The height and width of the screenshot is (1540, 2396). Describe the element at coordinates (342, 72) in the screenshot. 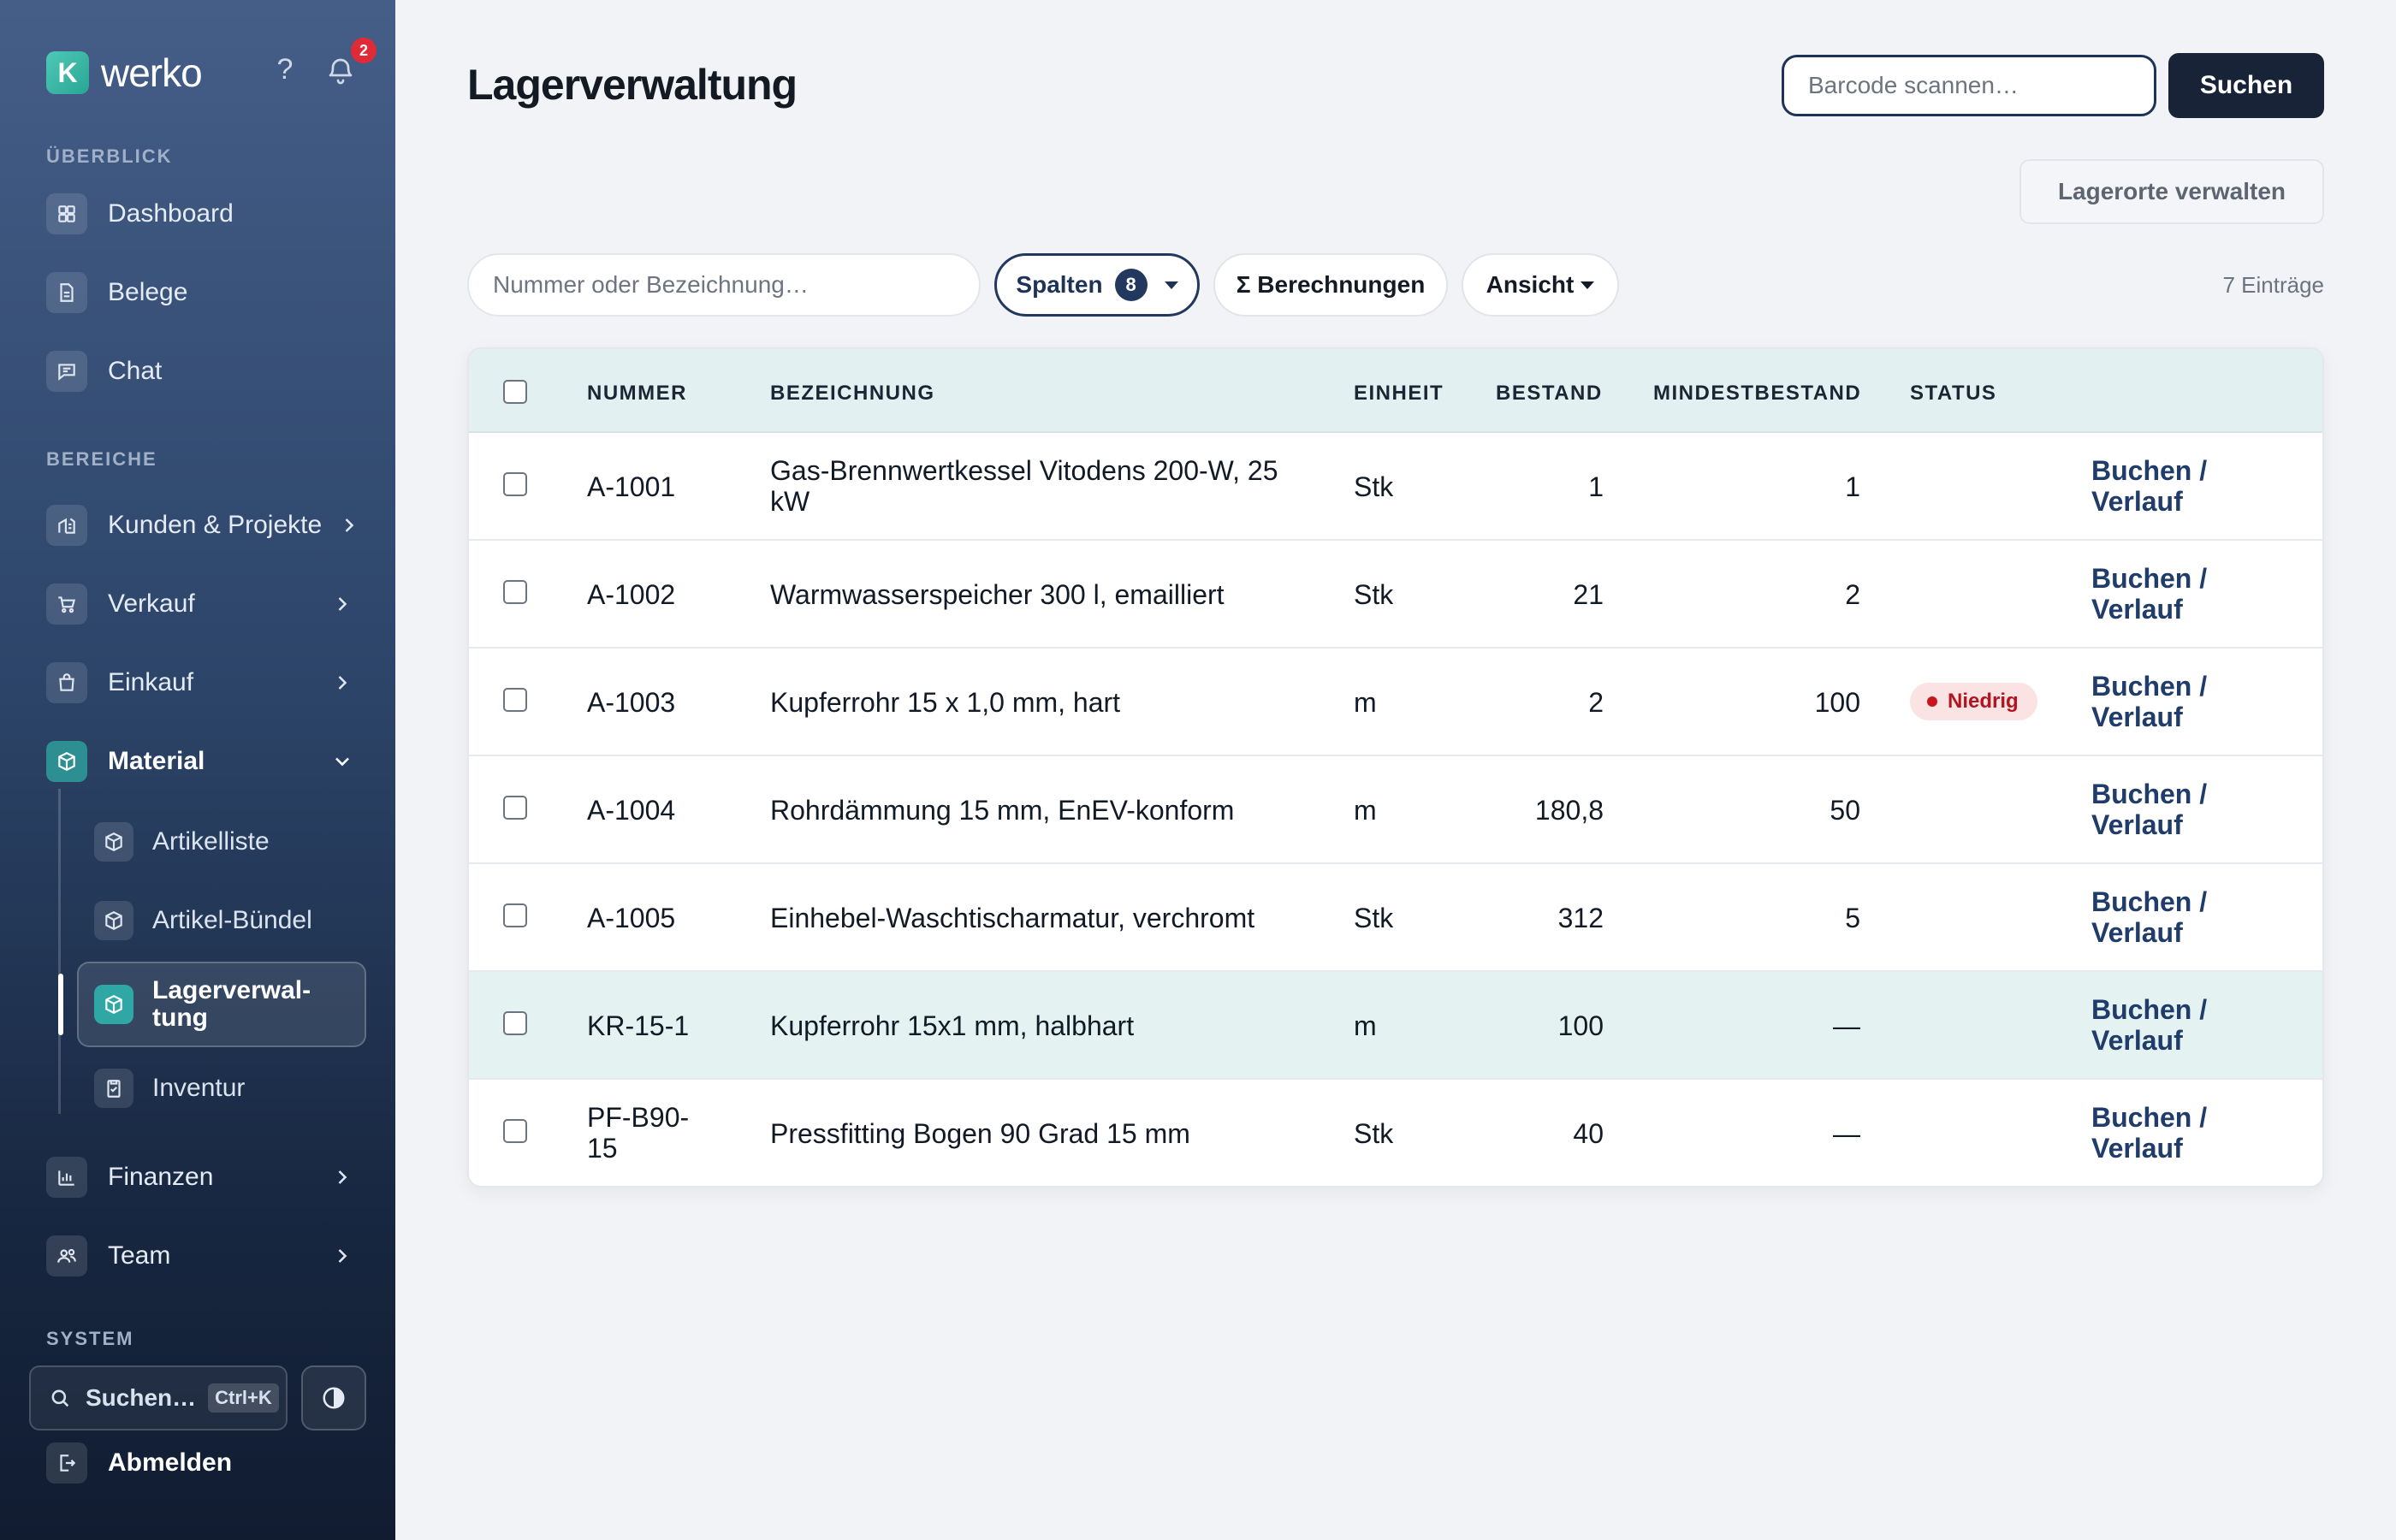

I see `notification-bell-icon` at that location.